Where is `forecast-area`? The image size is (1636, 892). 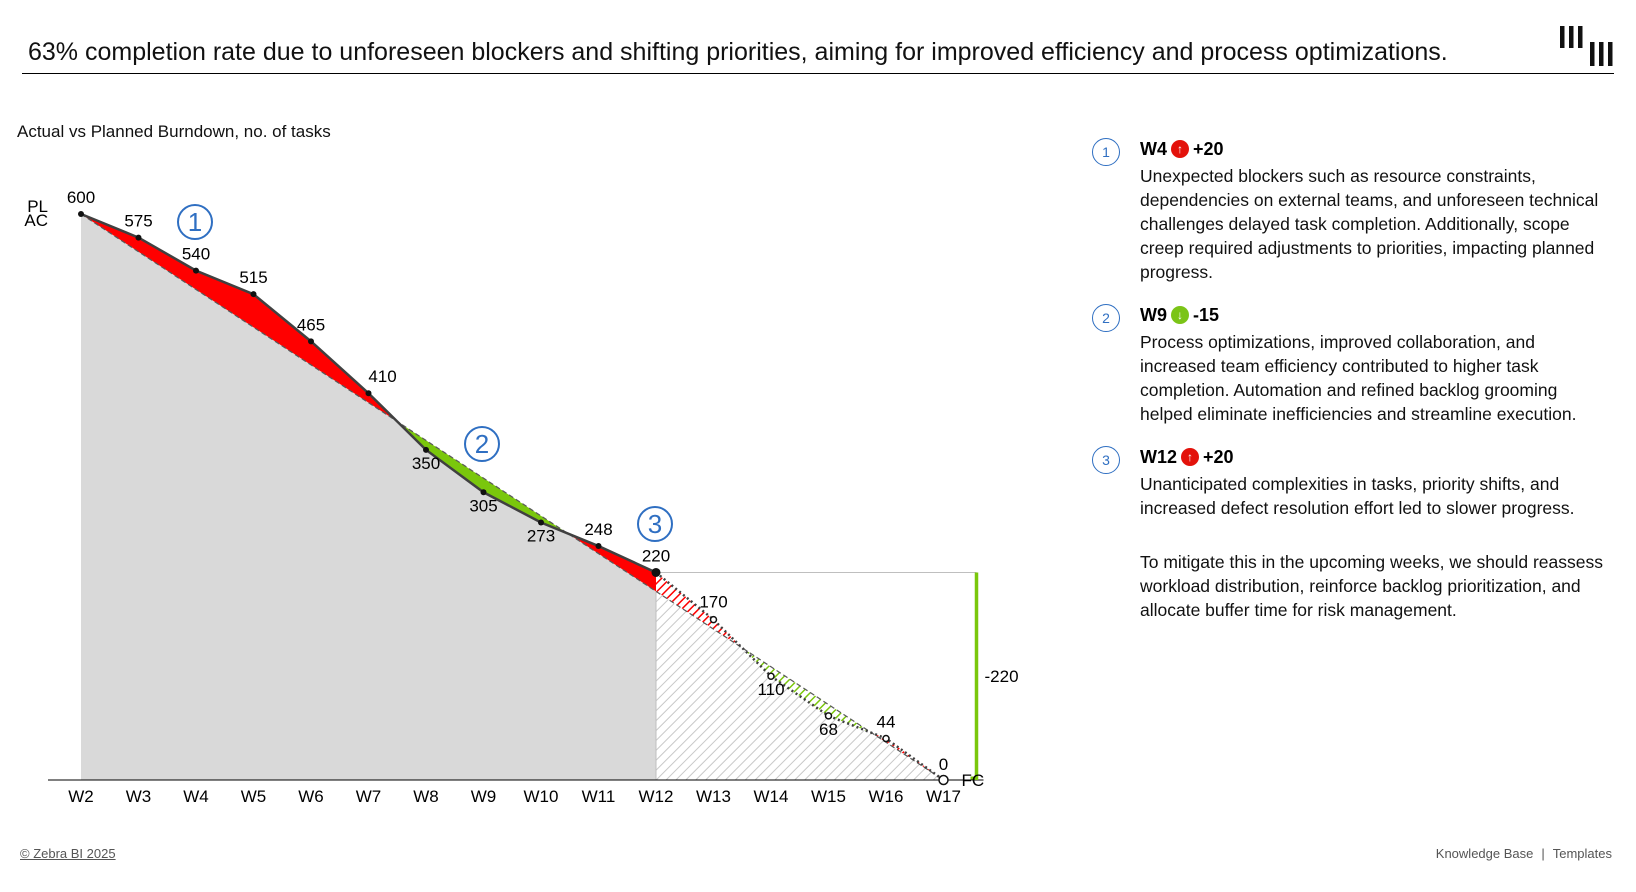 forecast-area is located at coordinates (800, 676).